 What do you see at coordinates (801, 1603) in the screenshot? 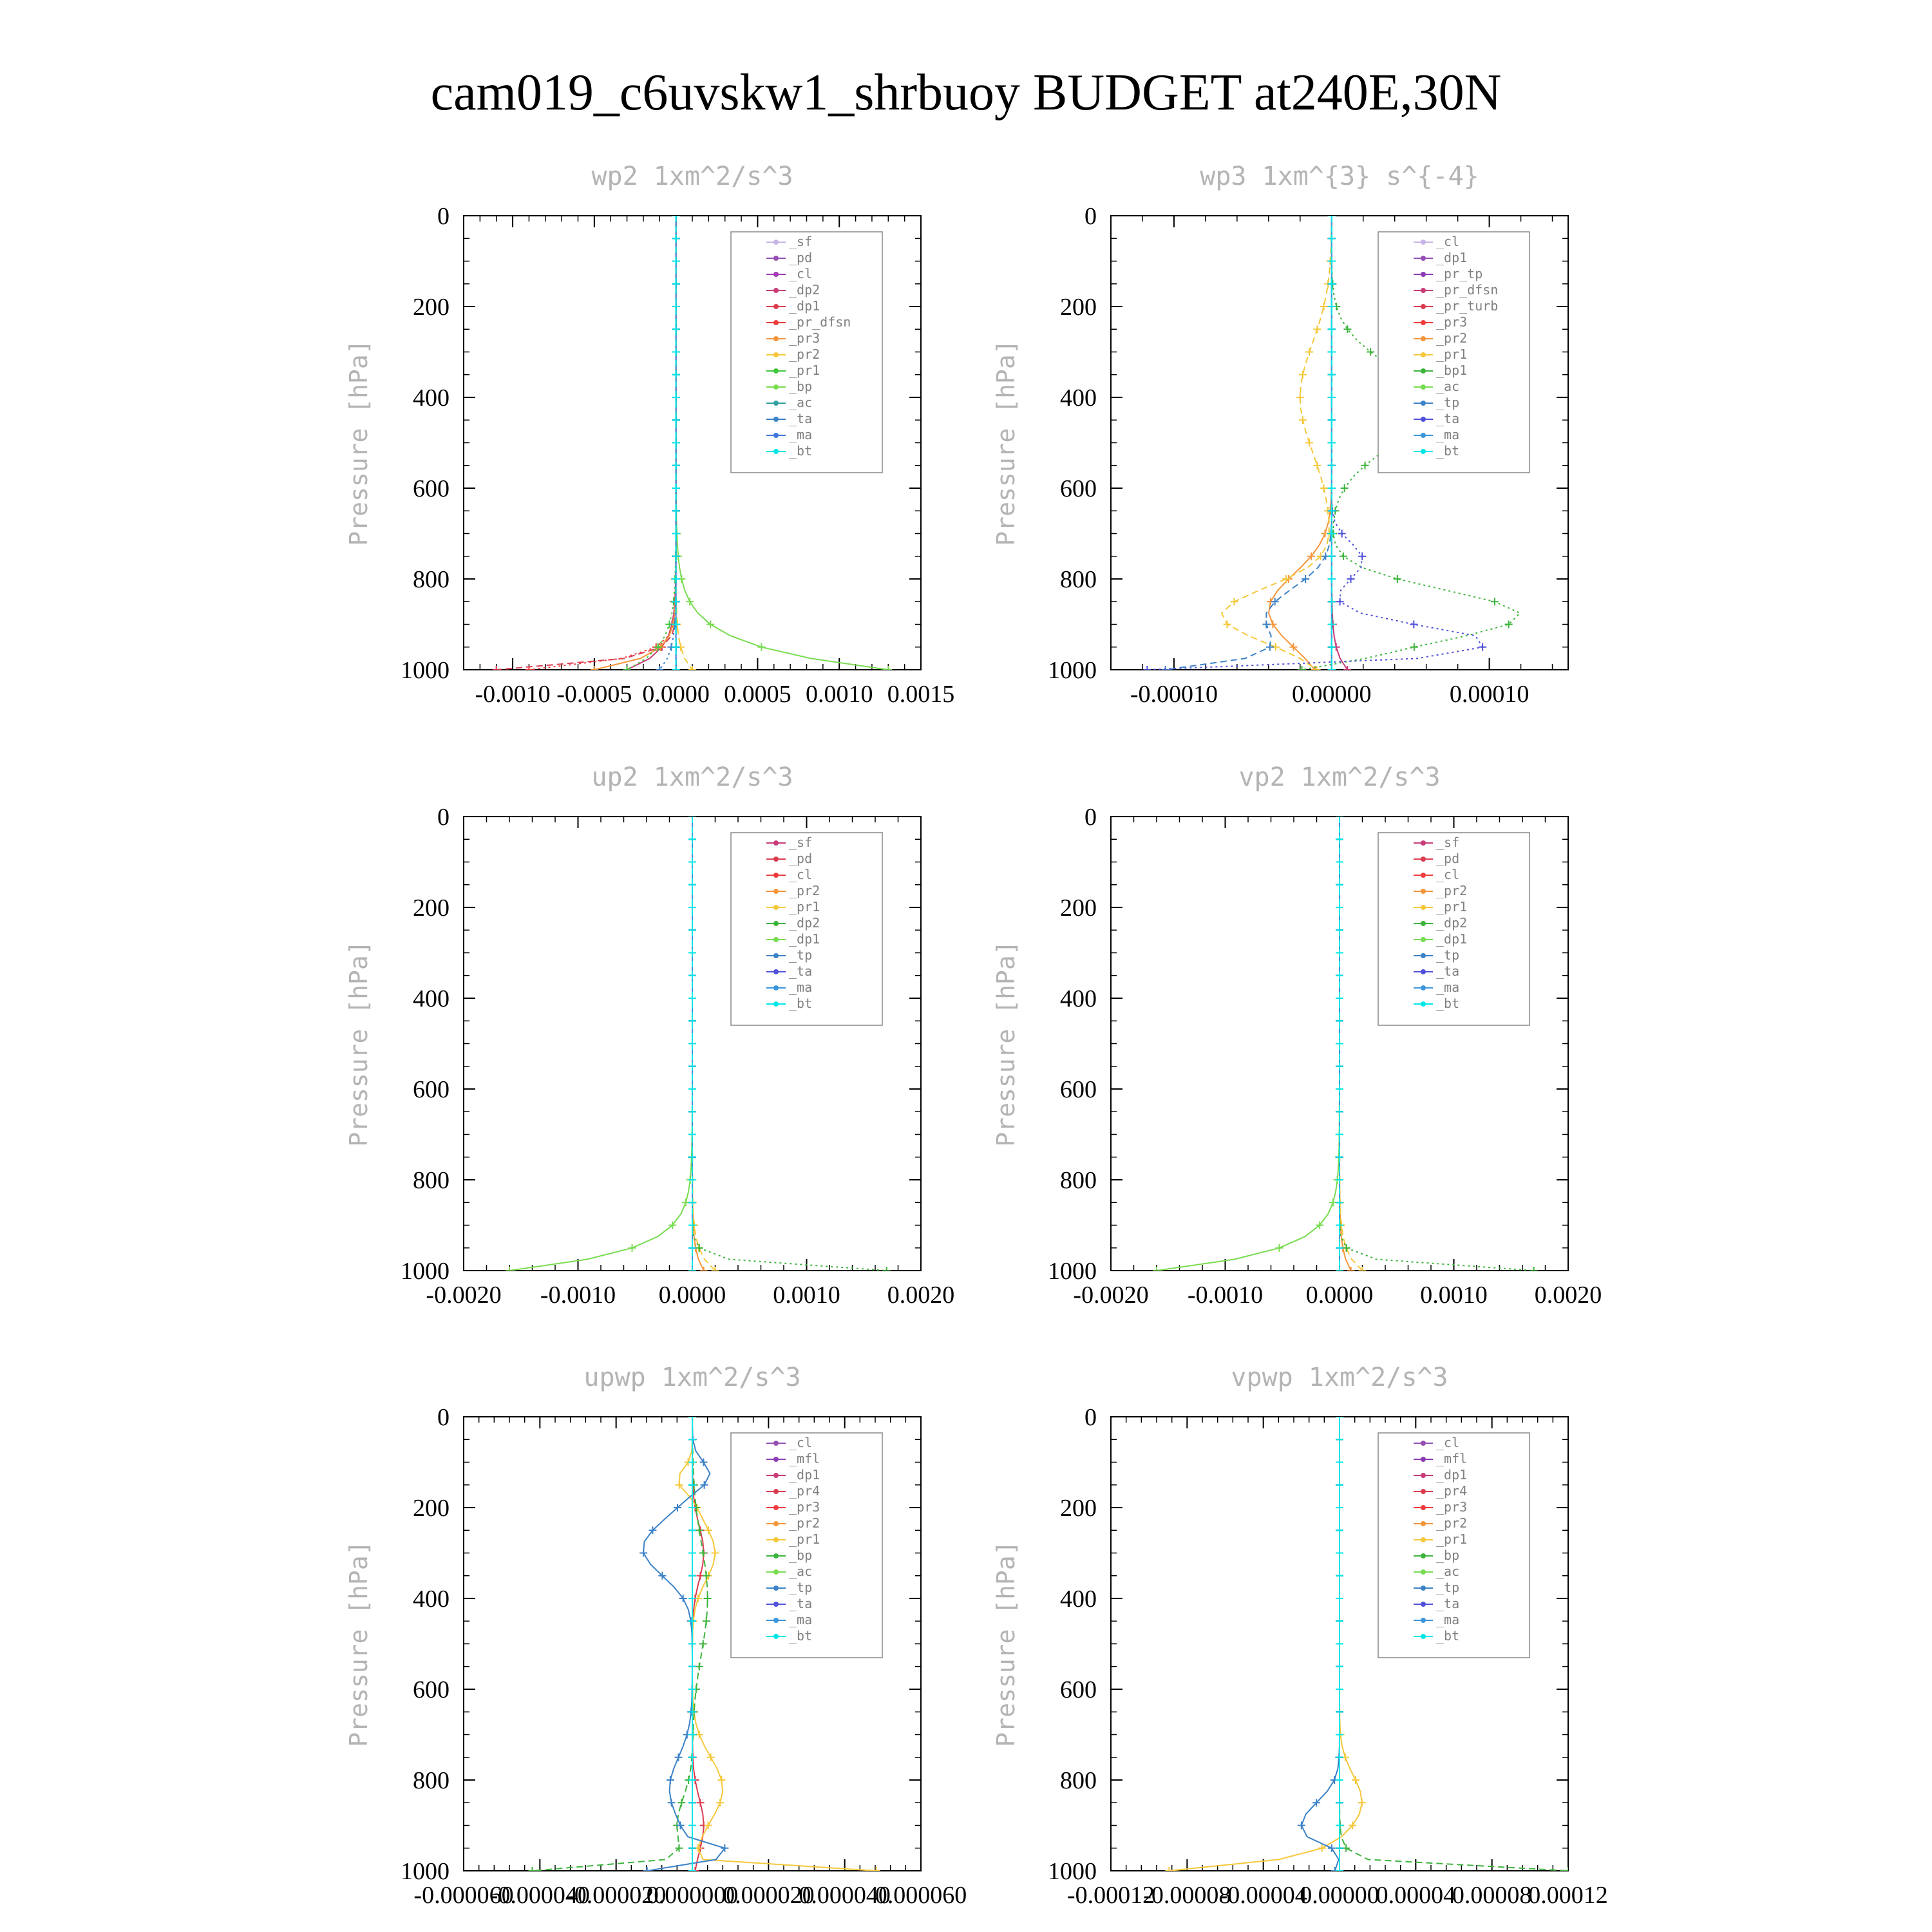
I see `legend-label: _ta` at bounding box center [801, 1603].